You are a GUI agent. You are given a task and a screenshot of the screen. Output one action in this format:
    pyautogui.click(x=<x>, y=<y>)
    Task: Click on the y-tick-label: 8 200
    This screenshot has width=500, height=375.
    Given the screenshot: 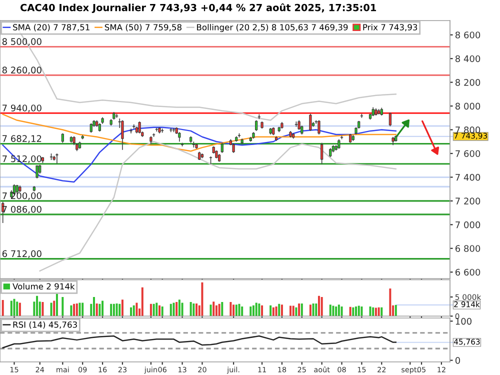 What is the action you would take?
    pyautogui.click(x=467, y=82)
    